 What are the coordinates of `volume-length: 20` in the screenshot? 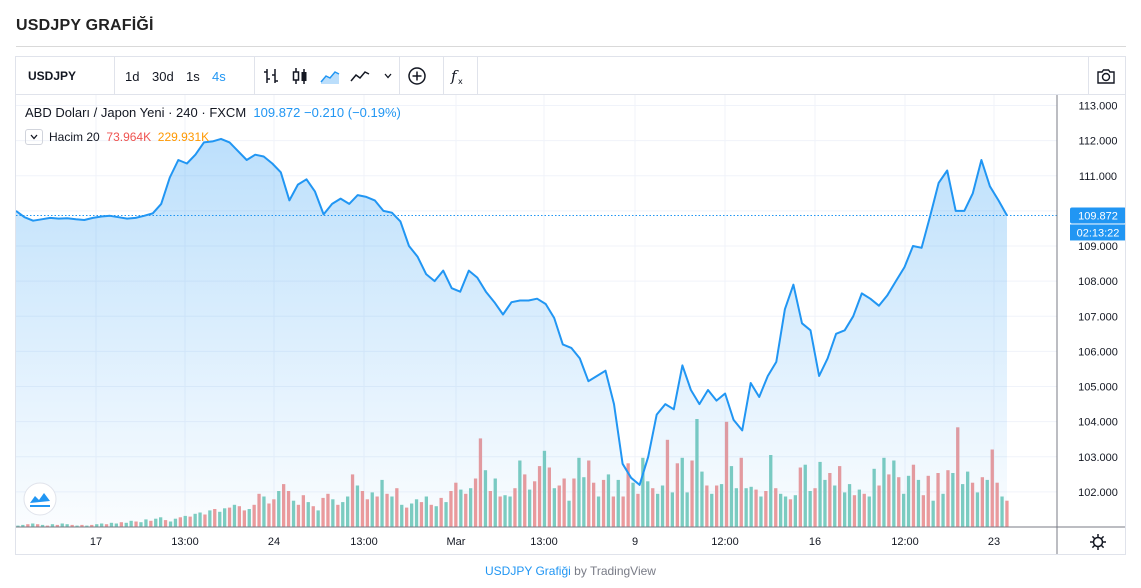 It's located at (93, 137).